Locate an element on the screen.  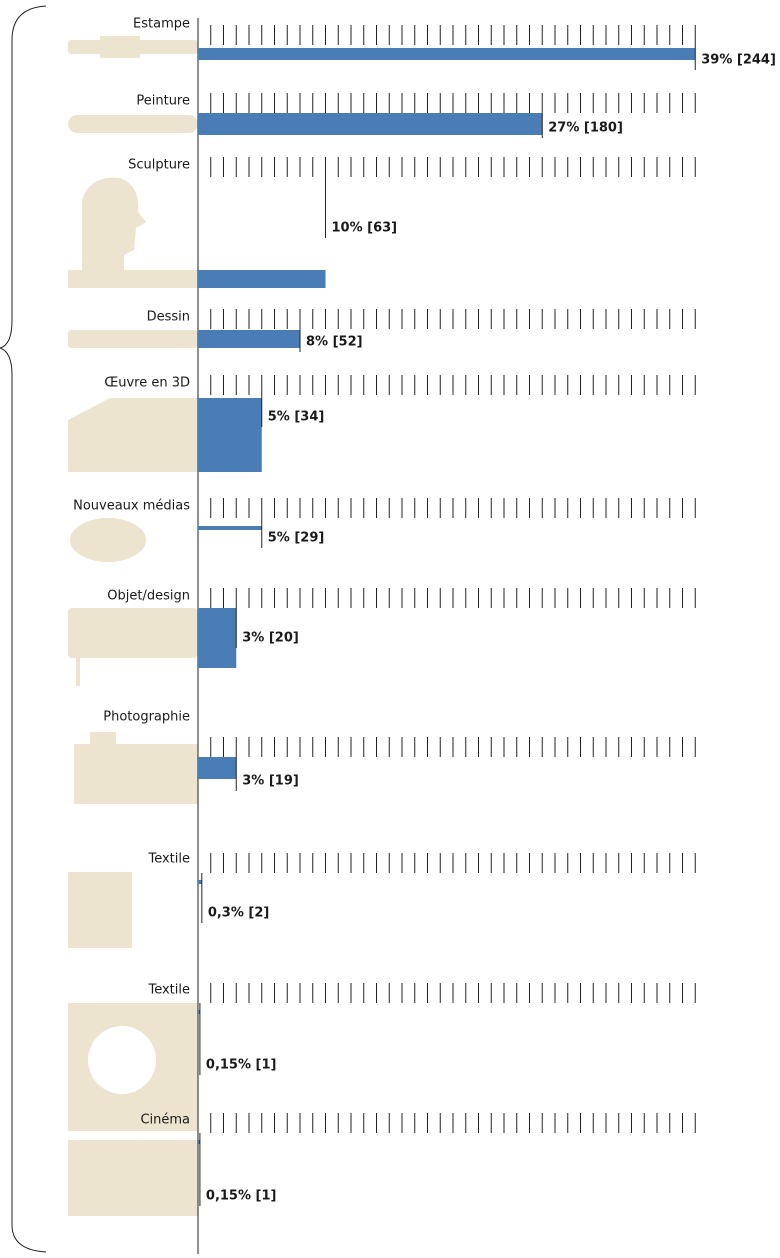
spool-icon is located at coordinates (100, 910).